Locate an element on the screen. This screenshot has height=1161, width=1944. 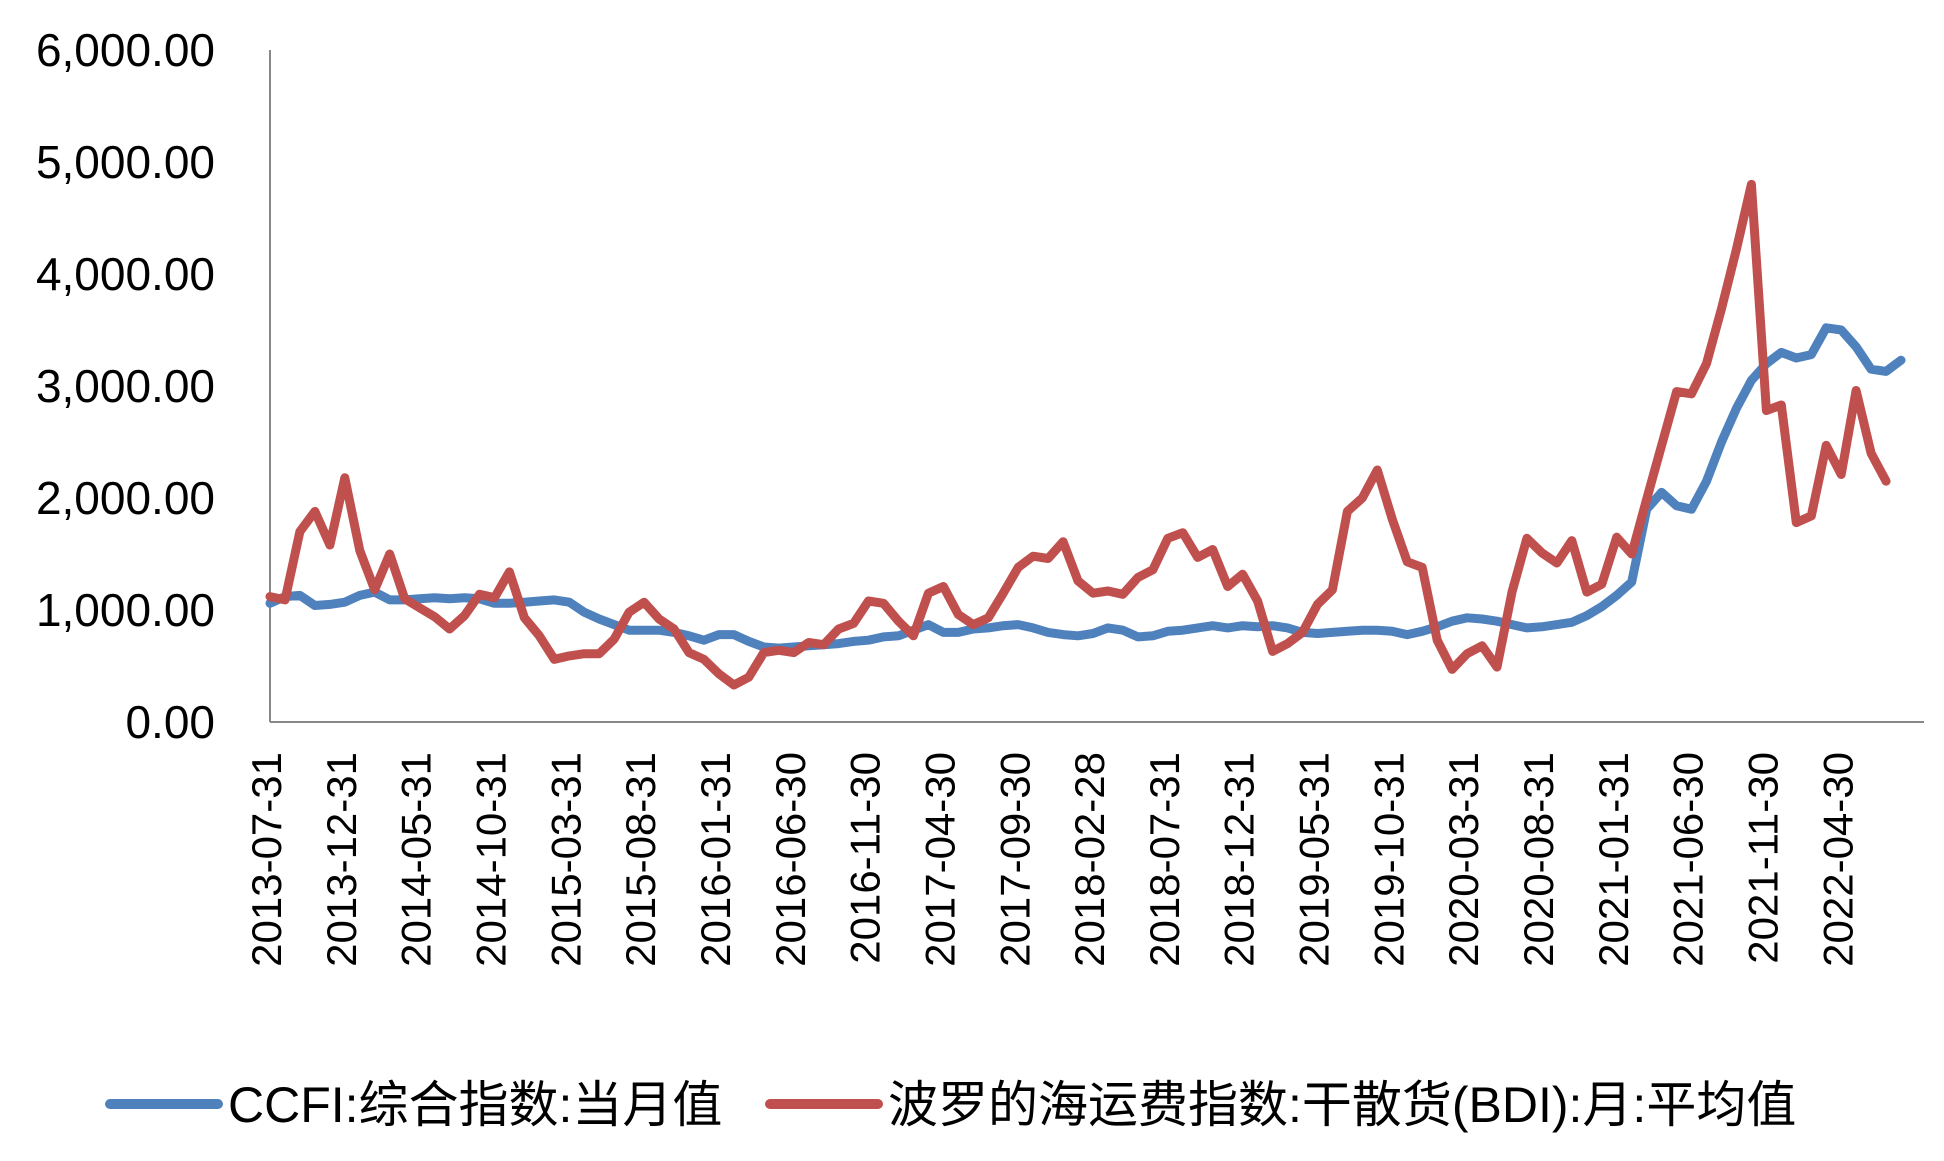
legend: CCFI:综合指数:当月值 波罗的海运费指数:干散货(BDI):月:平均值 is located at coordinates (950, 1105).